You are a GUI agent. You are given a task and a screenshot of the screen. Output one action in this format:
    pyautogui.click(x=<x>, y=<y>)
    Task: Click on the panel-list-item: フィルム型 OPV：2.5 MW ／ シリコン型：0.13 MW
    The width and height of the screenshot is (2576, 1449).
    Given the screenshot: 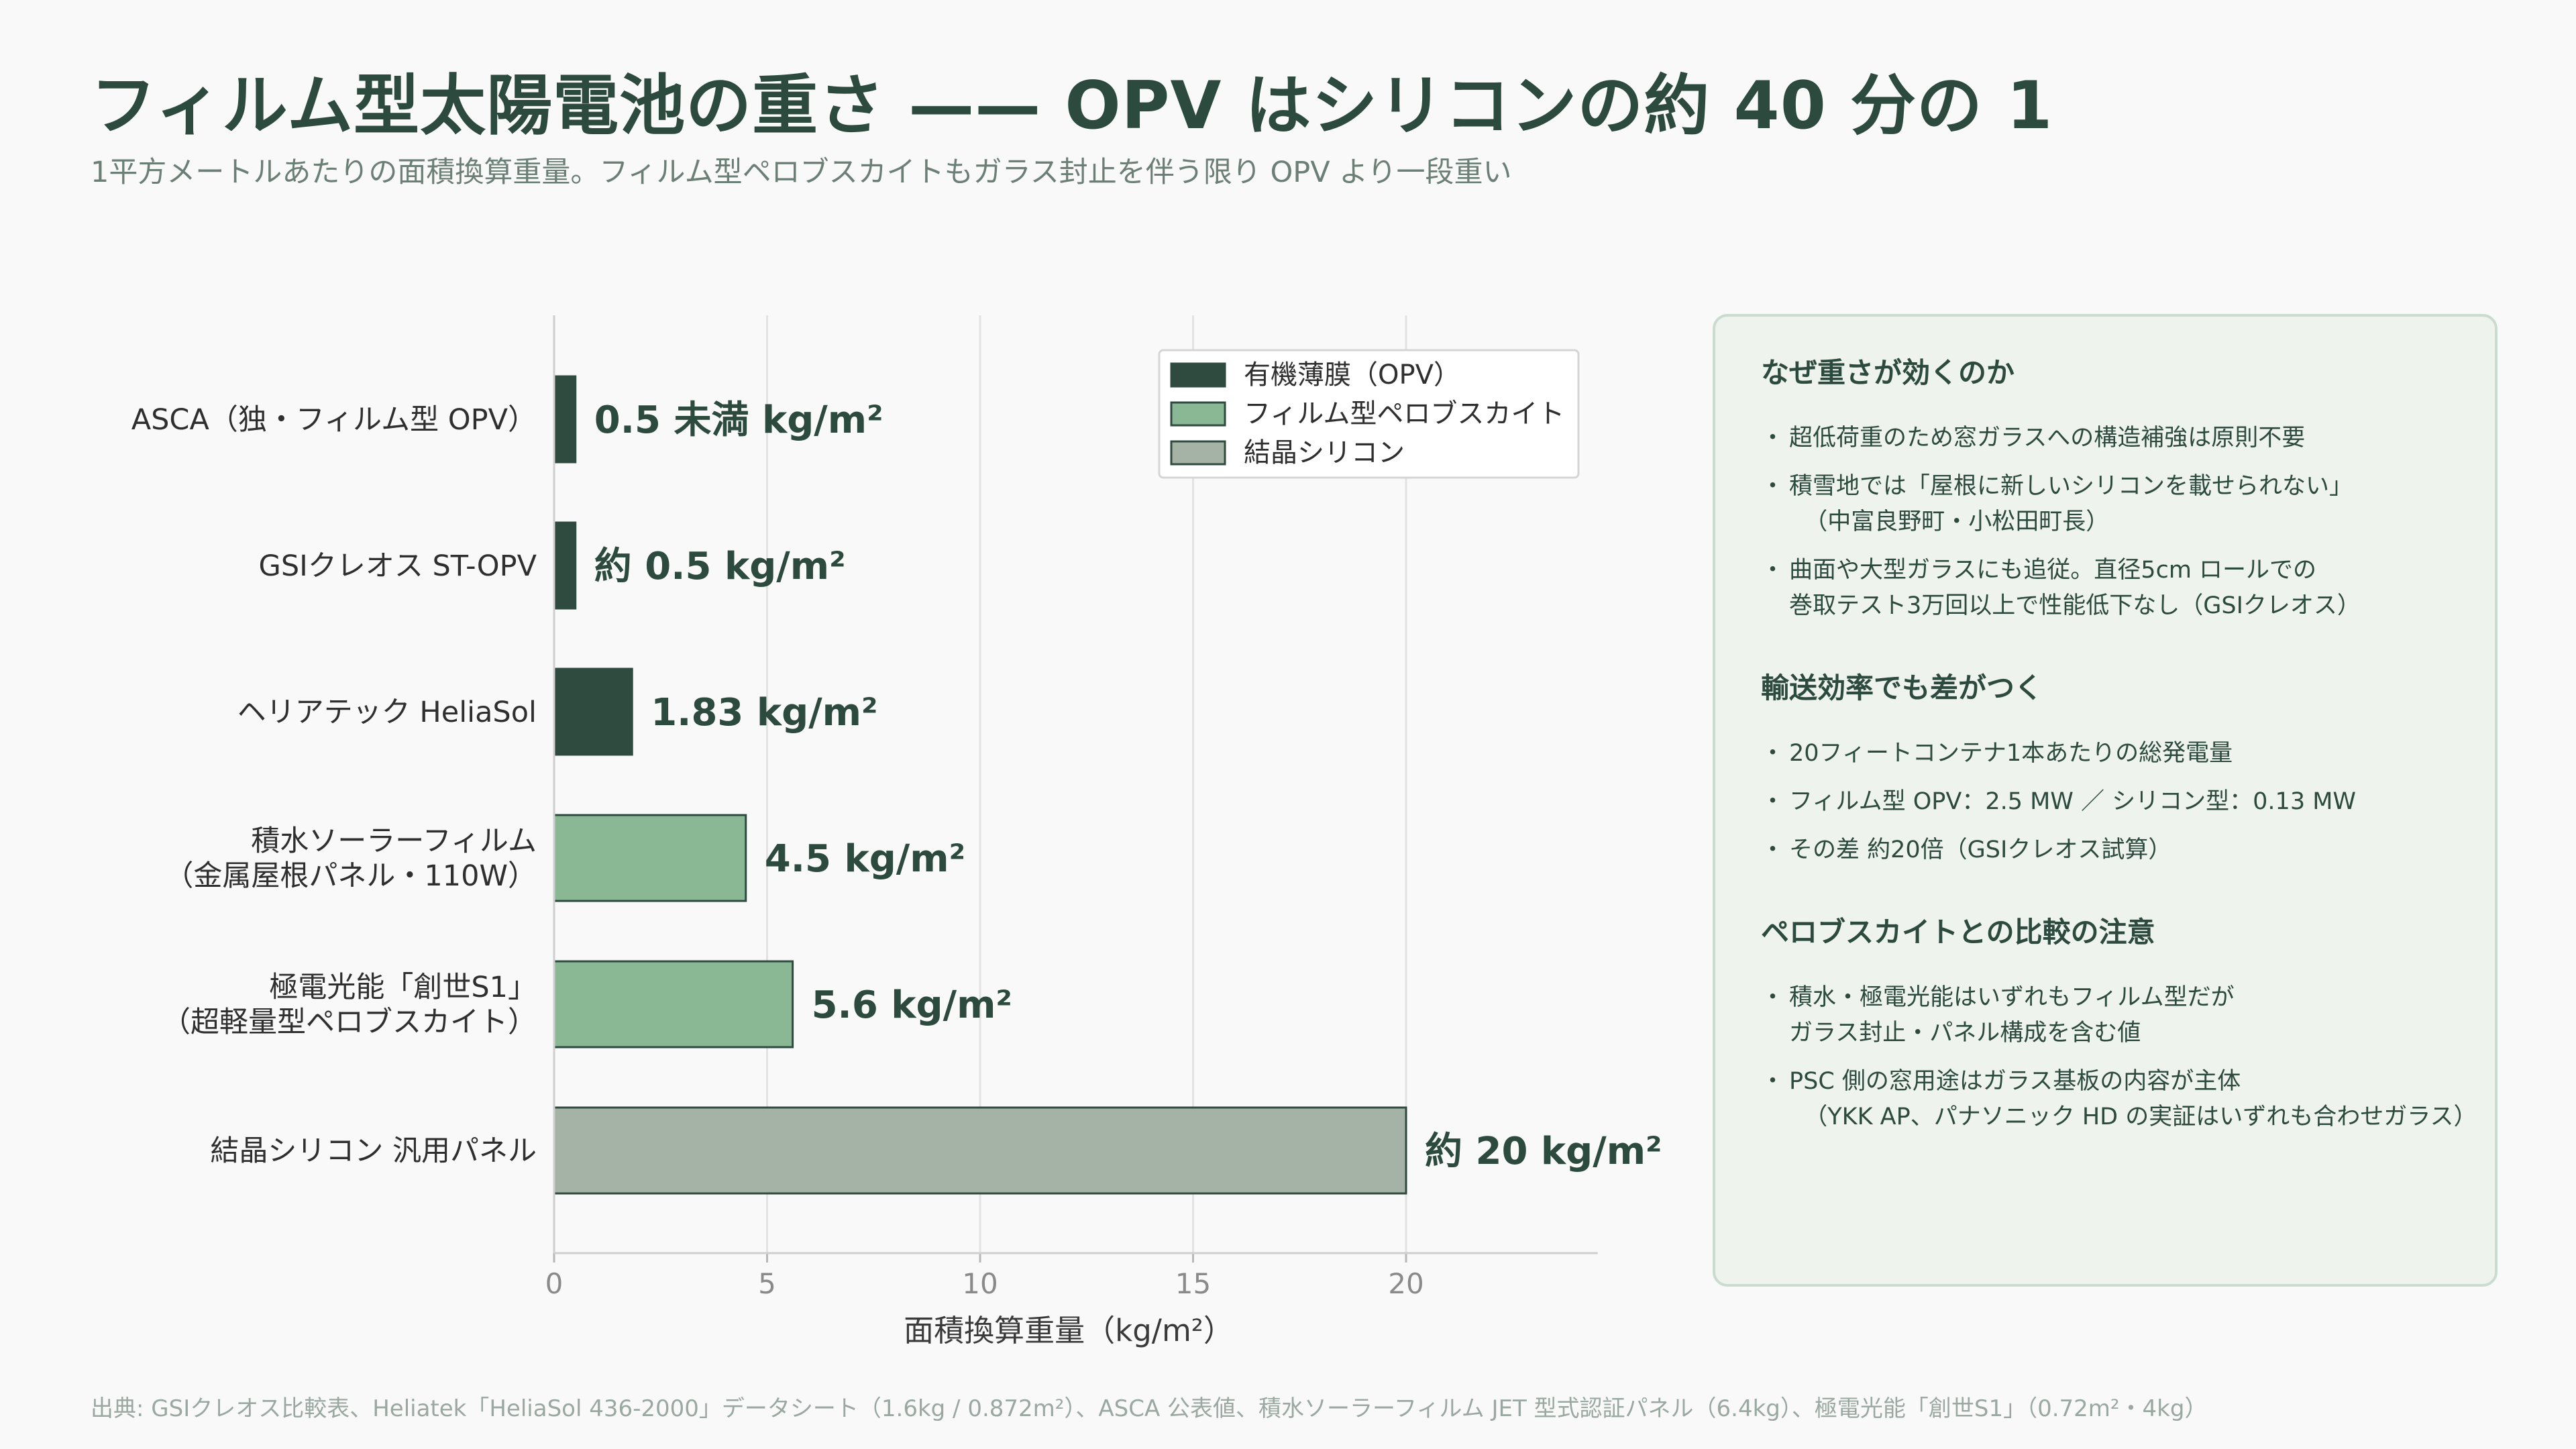 What is the action you would take?
    pyautogui.click(x=2128, y=802)
    